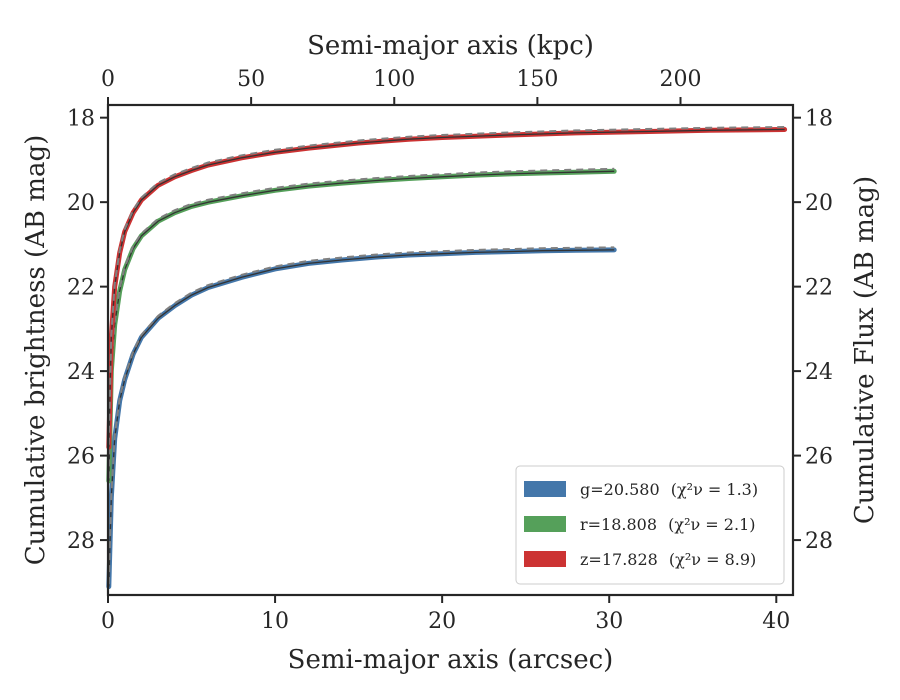 The width and height of the screenshot is (900, 700). Describe the element at coordinates (450, 46) in the screenshot. I see `top-x-axis-label: Semi-major axis (kpc)` at that location.